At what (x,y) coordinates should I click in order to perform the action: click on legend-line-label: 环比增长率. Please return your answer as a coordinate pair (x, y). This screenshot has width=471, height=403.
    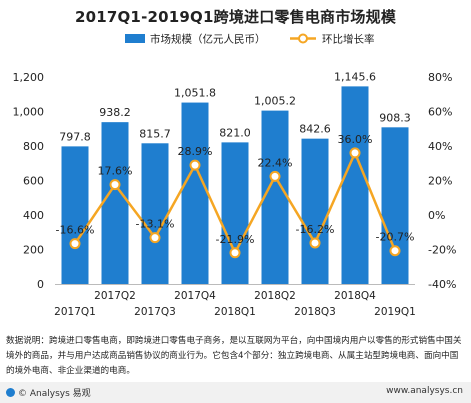
    Looking at the image, I should click on (348, 39).